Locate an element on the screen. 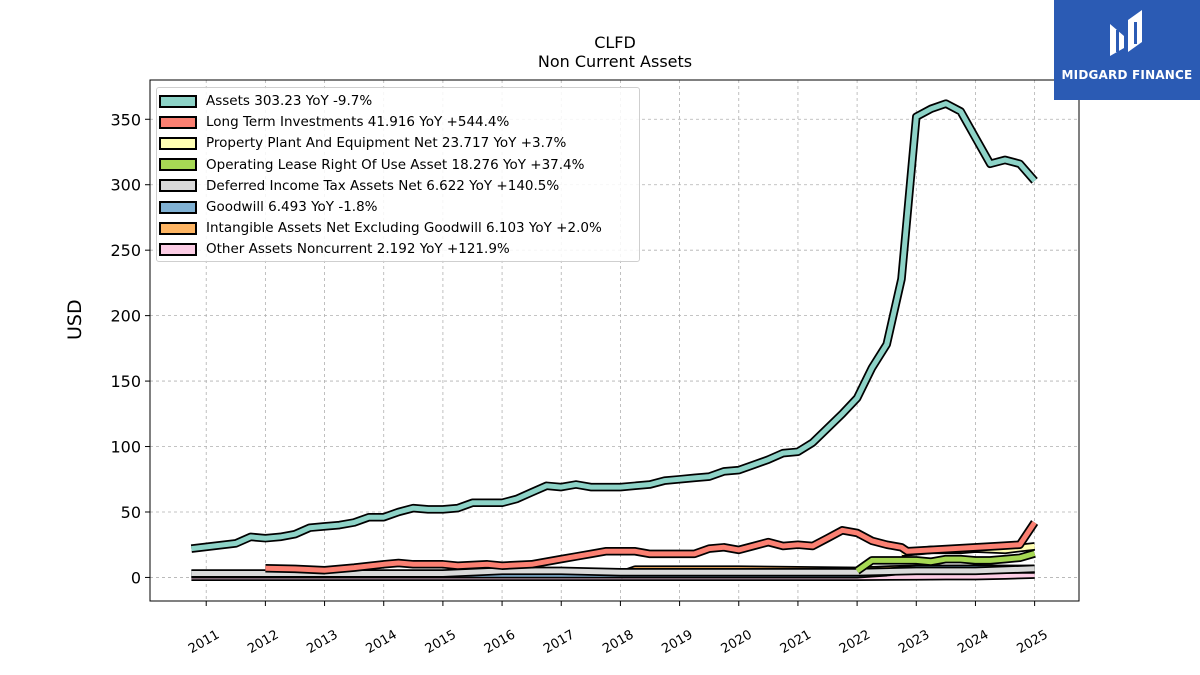 Image resolution: width=1200 pixels, height=675 pixels. y-tick-label: 100 is located at coordinates (125, 447).